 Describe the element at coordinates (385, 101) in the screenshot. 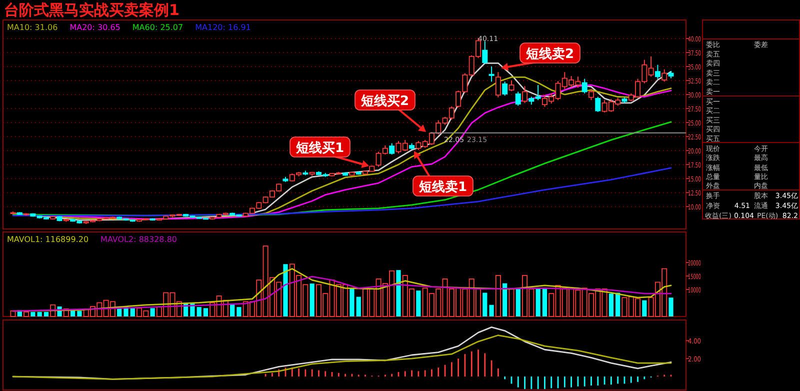

I see `annotation: 短线买2` at that location.